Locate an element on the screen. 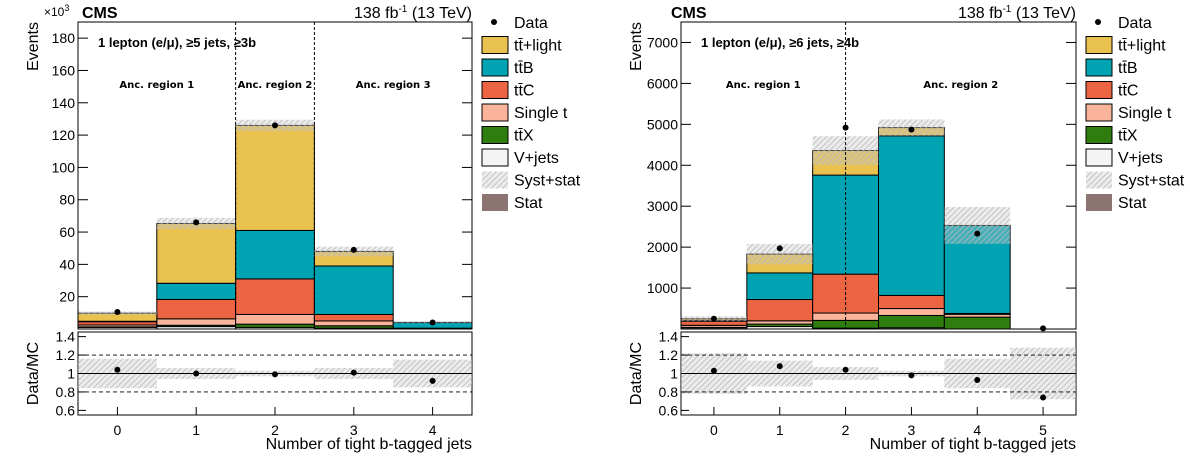 Image resolution: width=1190 pixels, height=460 pixels. legend-marker-data is located at coordinates (1098, 22).